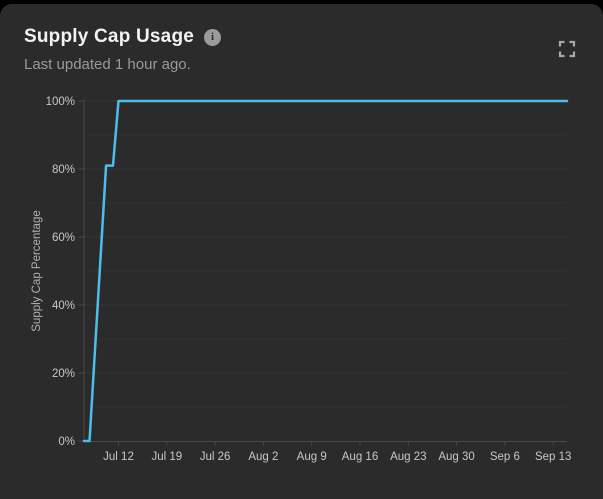 This screenshot has width=603, height=499. I want to click on x-tick-label: Aug 2, so click(263, 457).